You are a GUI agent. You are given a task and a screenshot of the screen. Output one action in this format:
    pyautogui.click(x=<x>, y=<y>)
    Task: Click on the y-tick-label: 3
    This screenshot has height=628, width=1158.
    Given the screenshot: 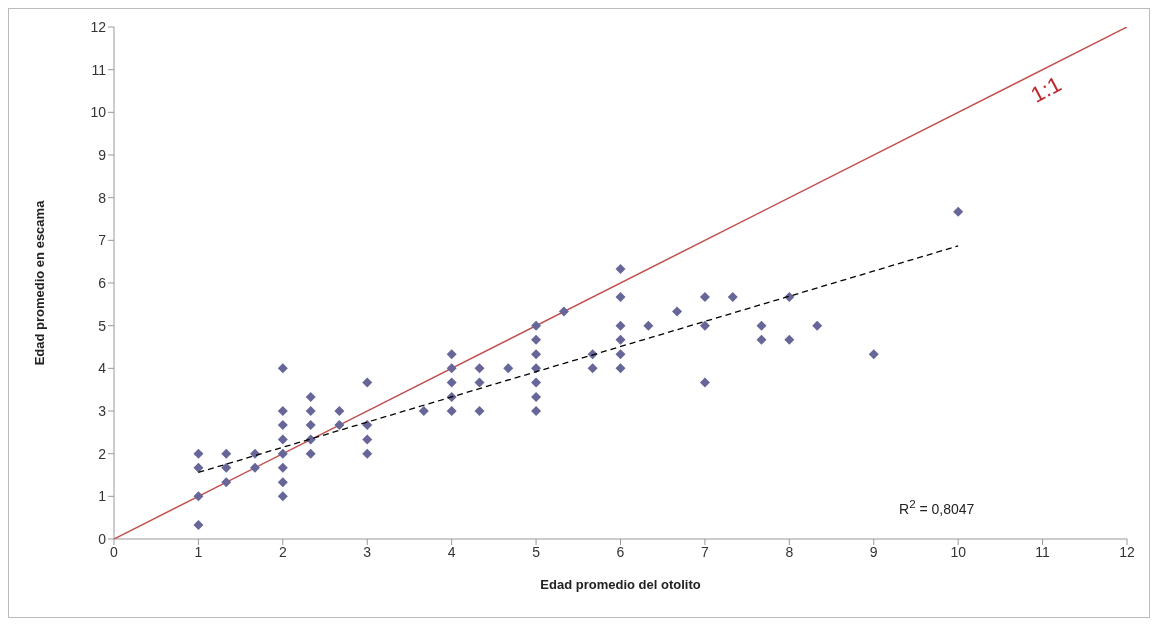 What is the action you would take?
    pyautogui.click(x=102, y=410)
    